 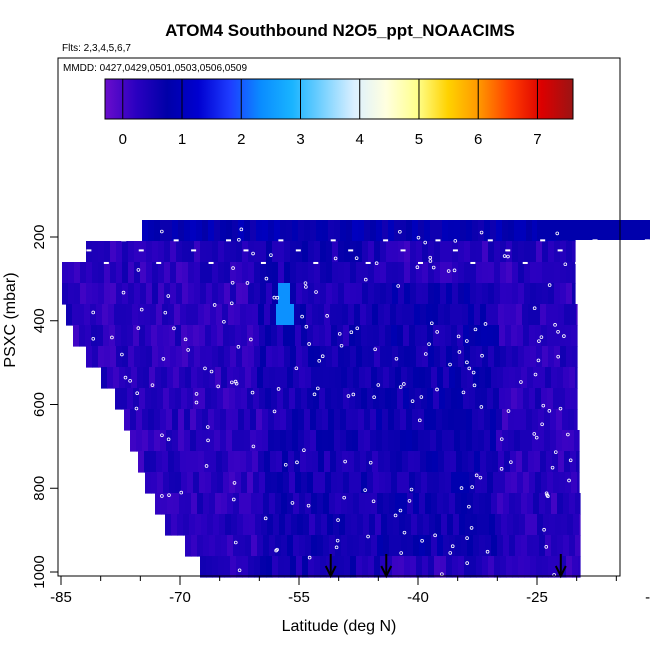 I want to click on colorbar-tick-label: 4, so click(x=360, y=139).